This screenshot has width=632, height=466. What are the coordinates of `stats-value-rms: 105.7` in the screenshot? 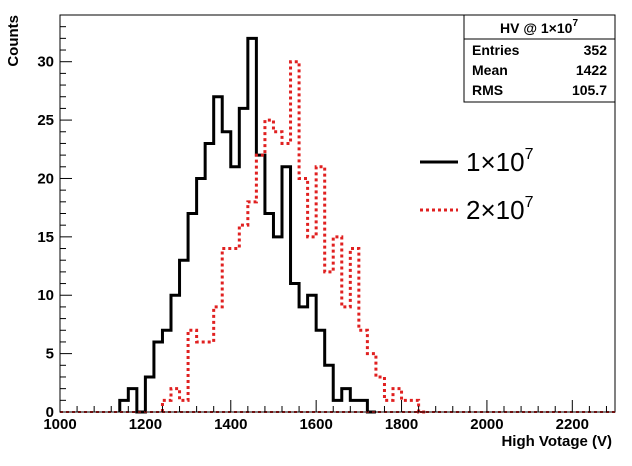 It's located at (589, 90).